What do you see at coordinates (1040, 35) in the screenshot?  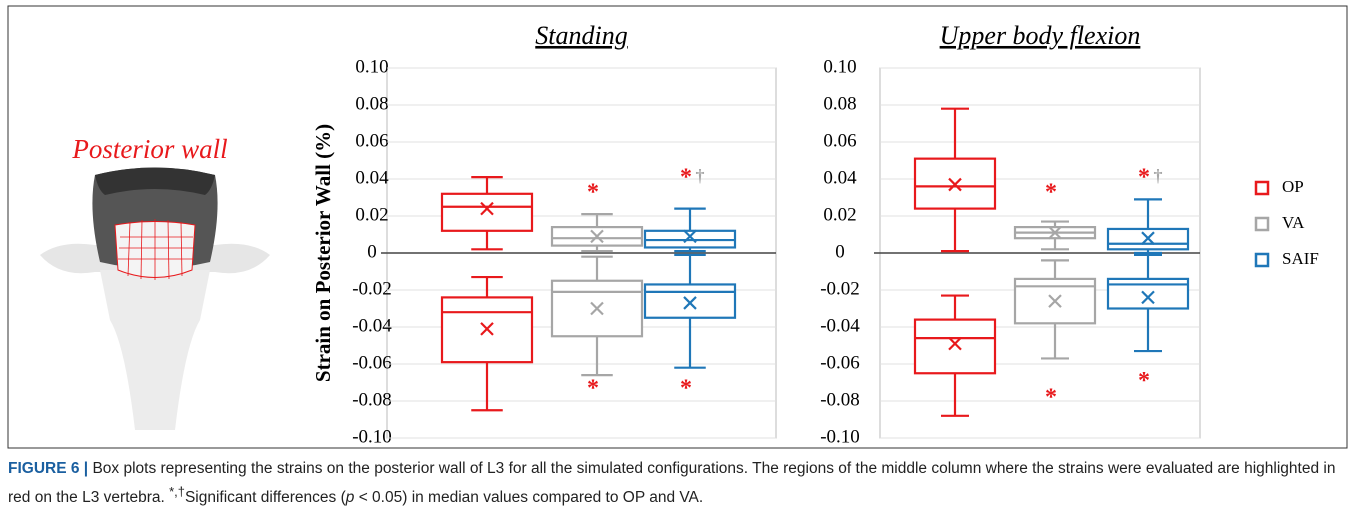 I see `chart-title: Upper body flexion` at bounding box center [1040, 35].